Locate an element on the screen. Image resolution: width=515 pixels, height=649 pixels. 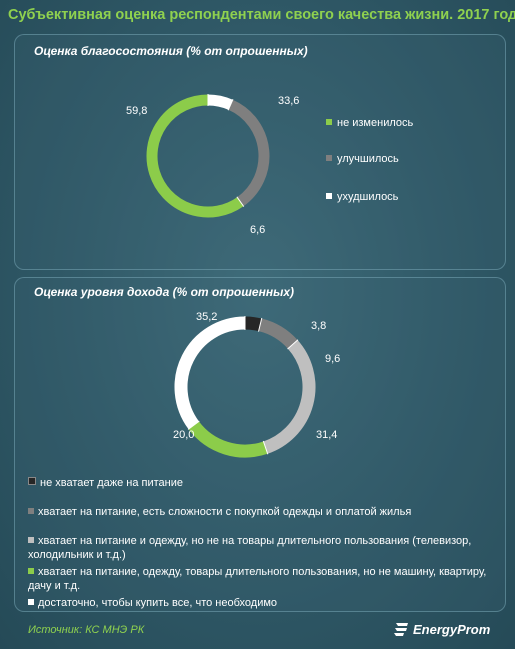
slice-not-enough-food is located at coordinates (253, 324).